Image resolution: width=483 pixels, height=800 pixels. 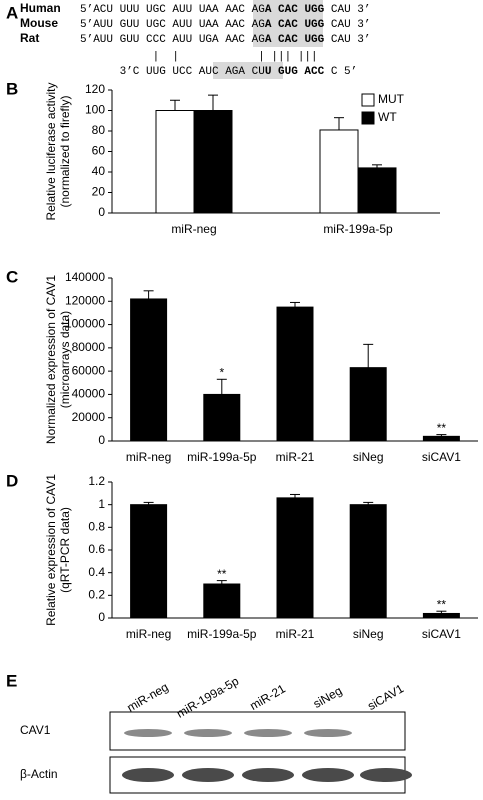 I want to click on legend-label: MUT, so click(x=391, y=99).